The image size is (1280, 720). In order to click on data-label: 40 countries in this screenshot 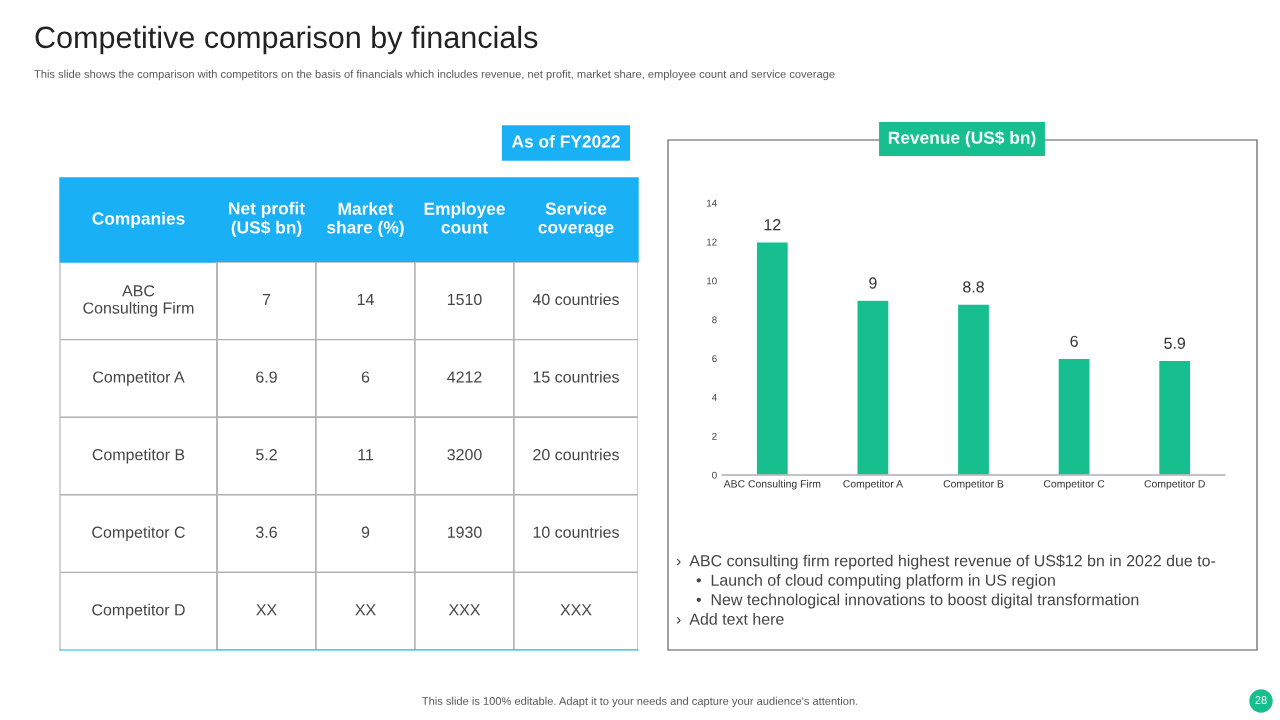, I will do `click(575, 299)`.